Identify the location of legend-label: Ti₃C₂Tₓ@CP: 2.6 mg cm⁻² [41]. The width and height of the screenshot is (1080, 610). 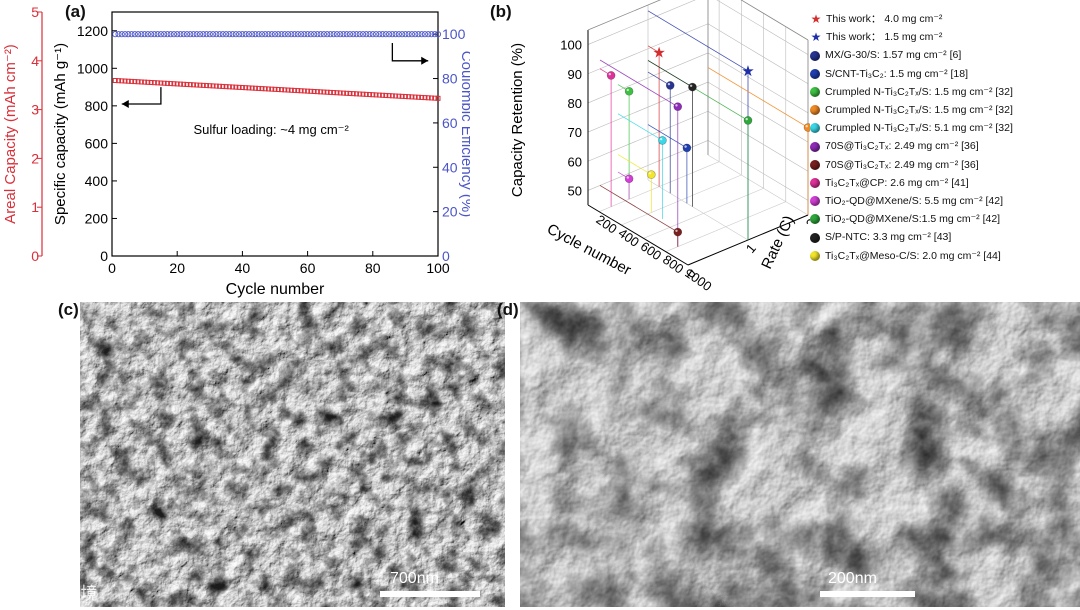
(897, 182).